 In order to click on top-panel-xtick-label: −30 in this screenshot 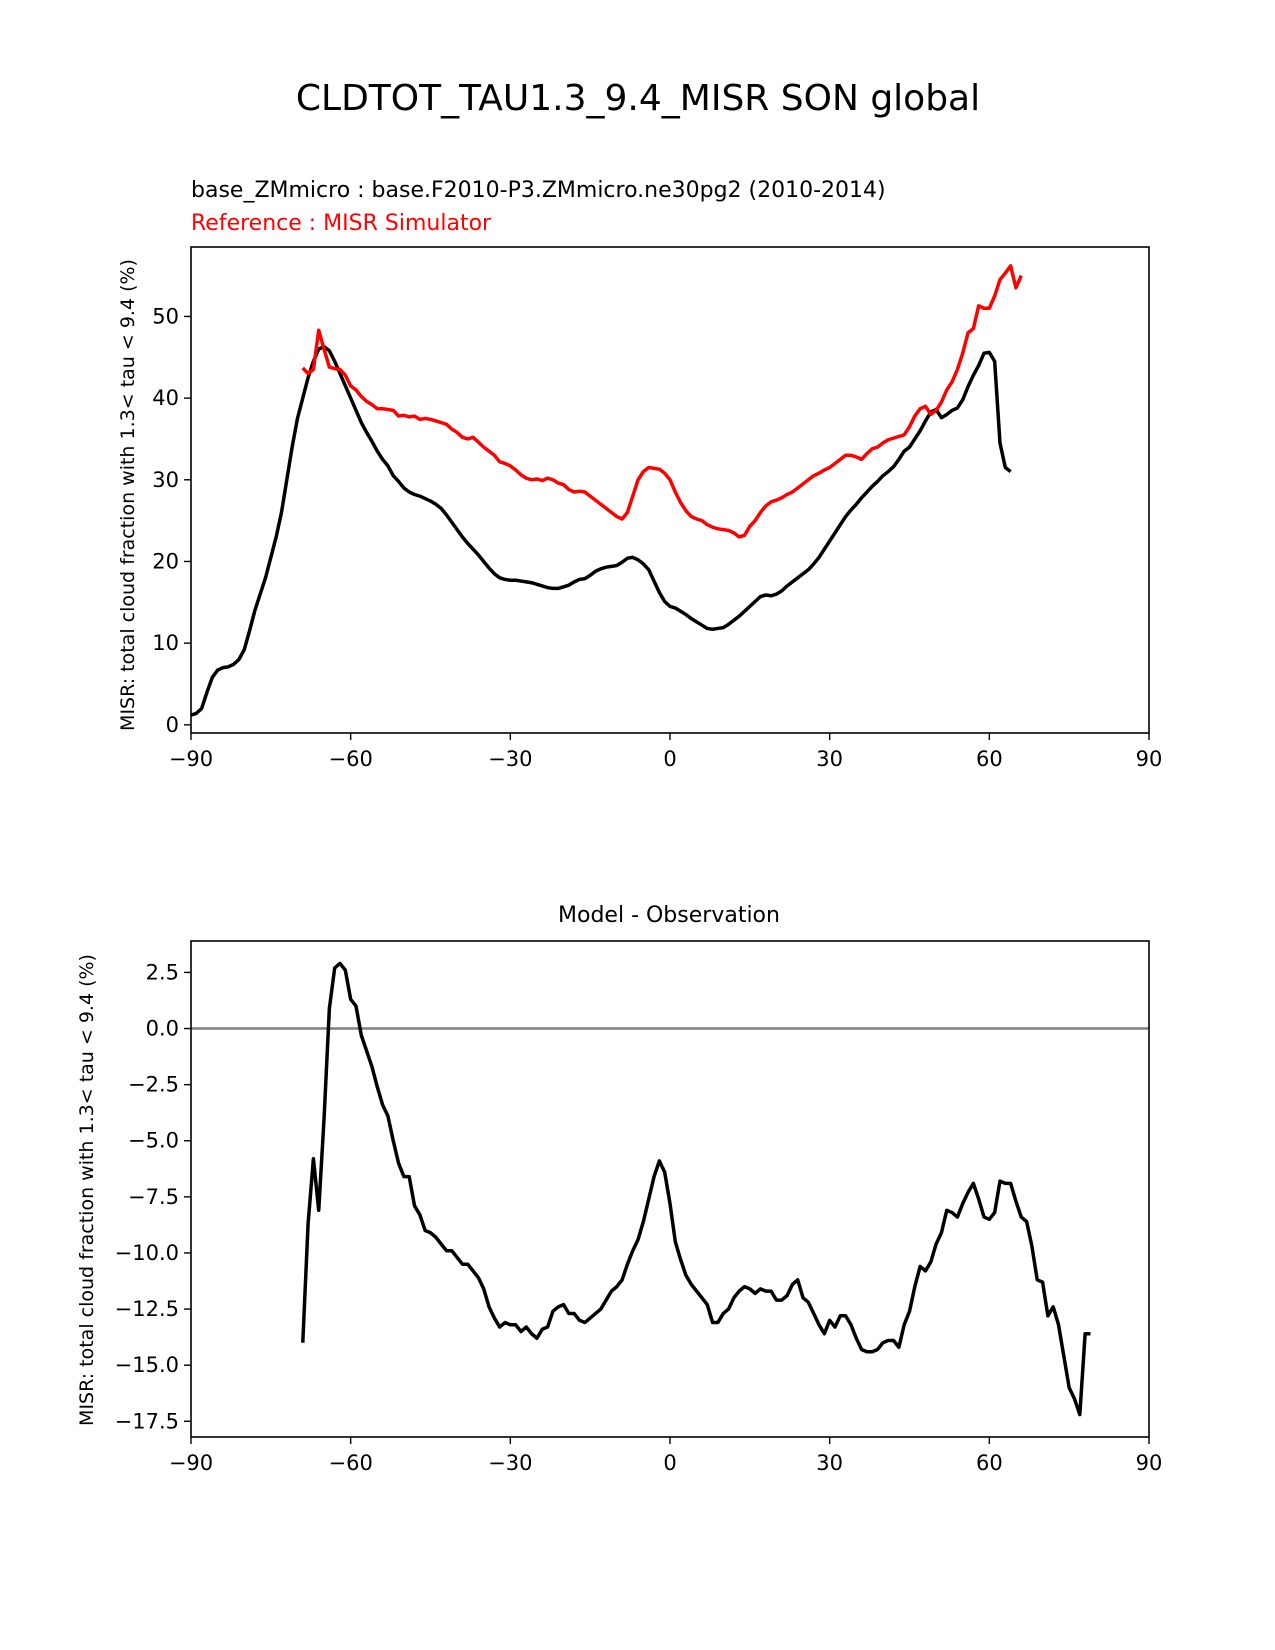, I will do `click(510, 759)`.